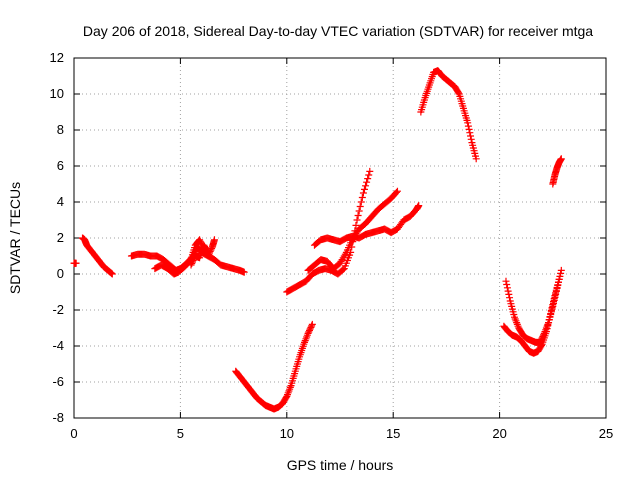 The width and height of the screenshot is (640, 480). I want to click on y-axis-label: SDTVAR / TECUs, so click(15, 238).